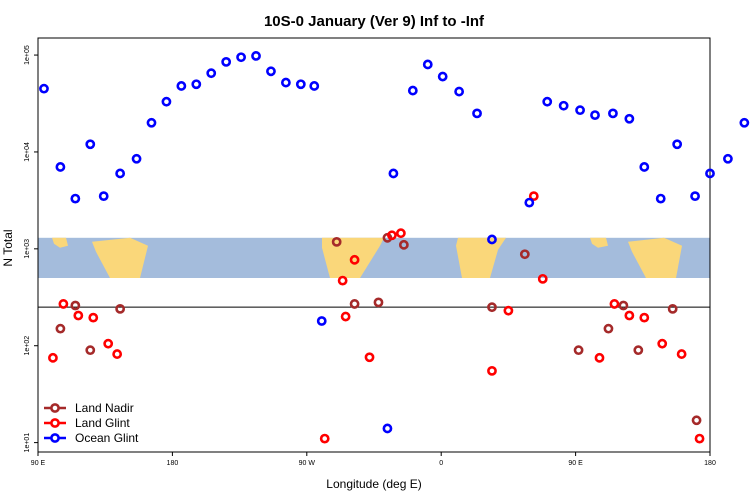  Describe the element at coordinates (27, 346) in the screenshot. I see `y-tick-label: 1e+02` at that location.